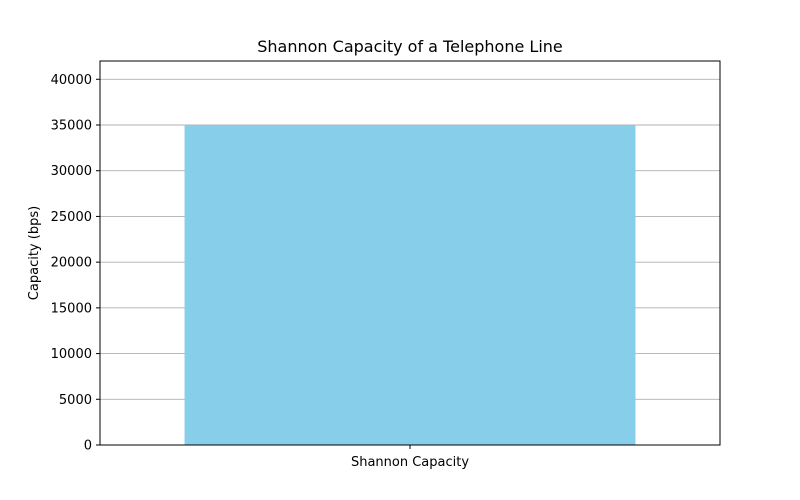  I want to click on y-tick-label: 10000, so click(71, 354).